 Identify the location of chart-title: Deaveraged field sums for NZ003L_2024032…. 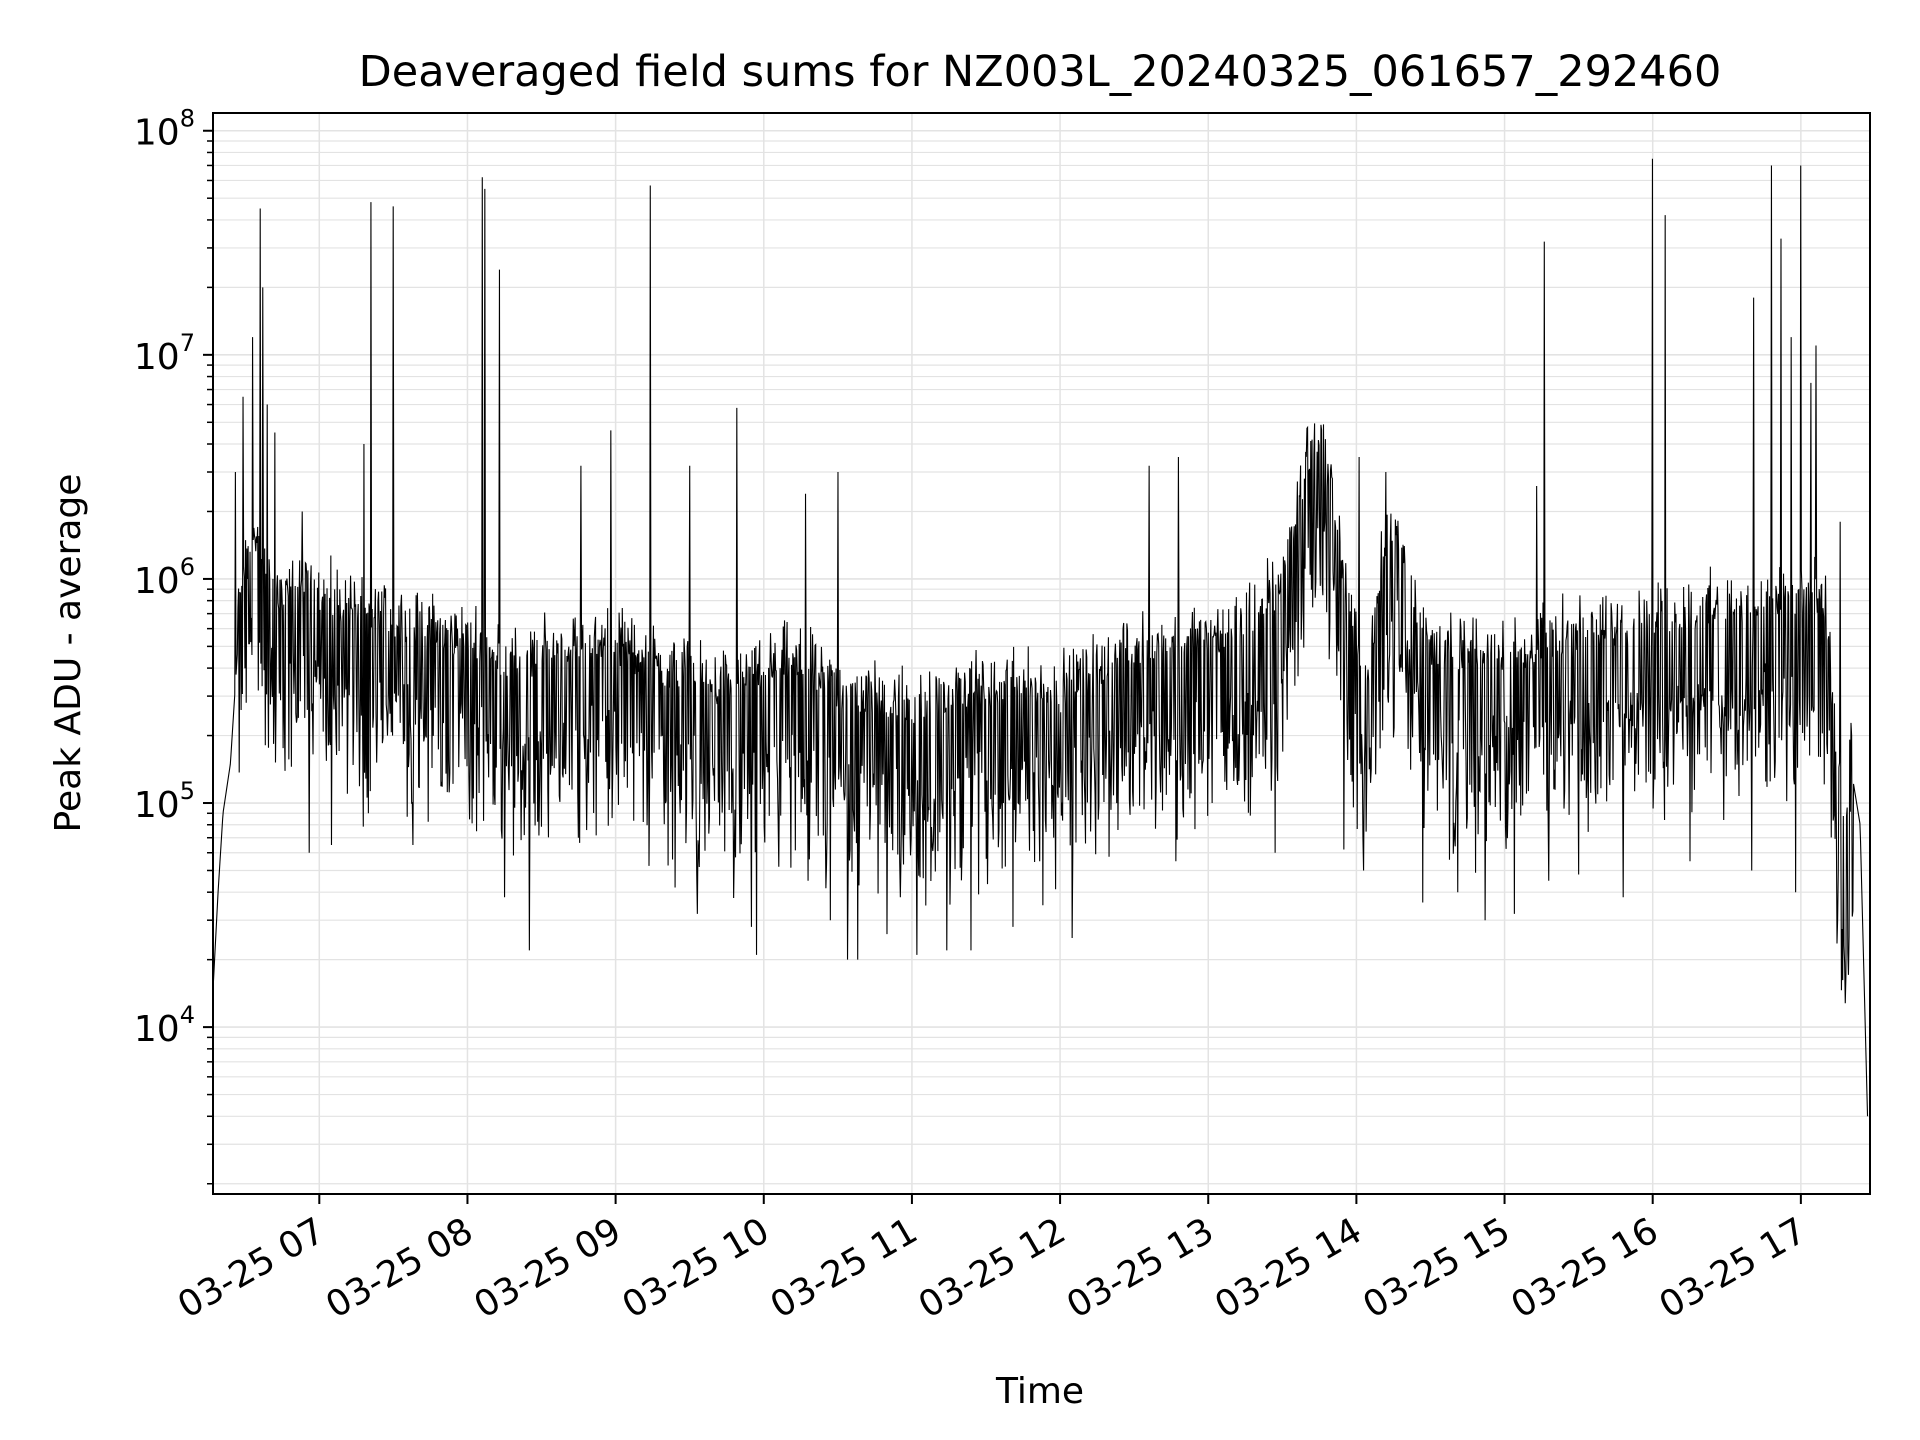
(1040, 72).